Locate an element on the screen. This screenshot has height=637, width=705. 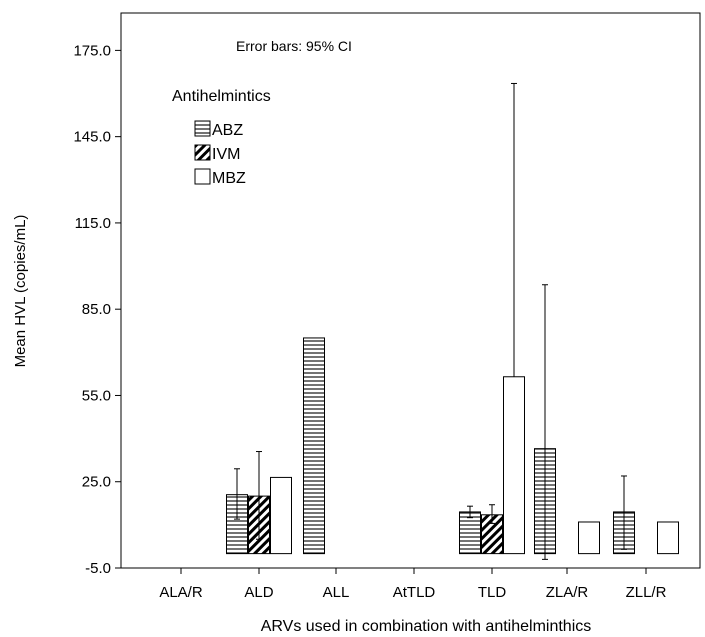
y-tick-label: 25.0 is located at coordinates (96, 482).